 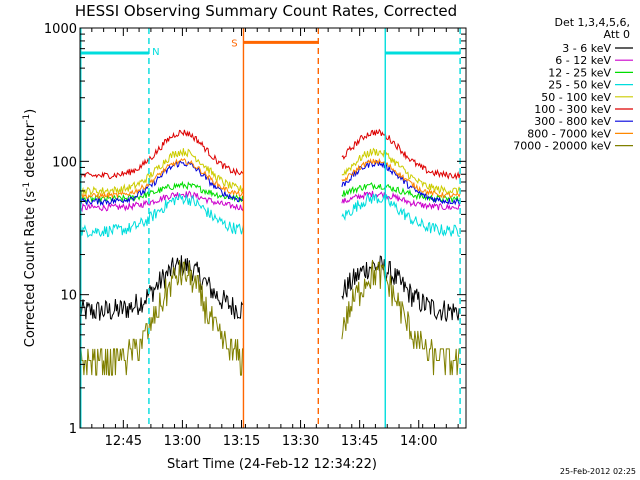 I want to click on legend-item-label-3: 25 - 50 keV, so click(x=579, y=85).